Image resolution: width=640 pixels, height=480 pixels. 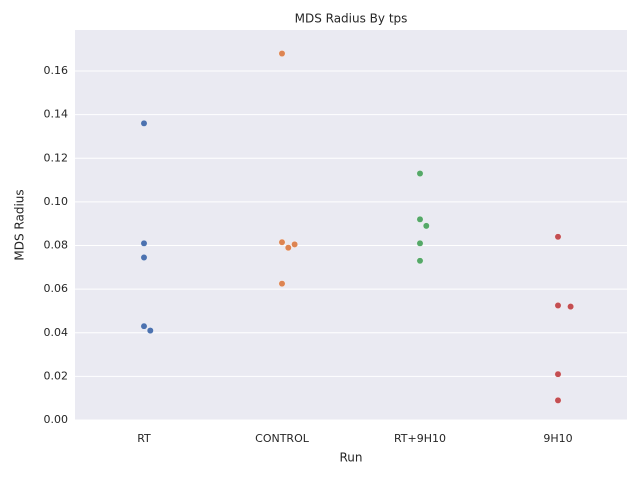 What do you see at coordinates (56, 201) in the screenshot?
I see `y-tick-label: 0.10` at bounding box center [56, 201].